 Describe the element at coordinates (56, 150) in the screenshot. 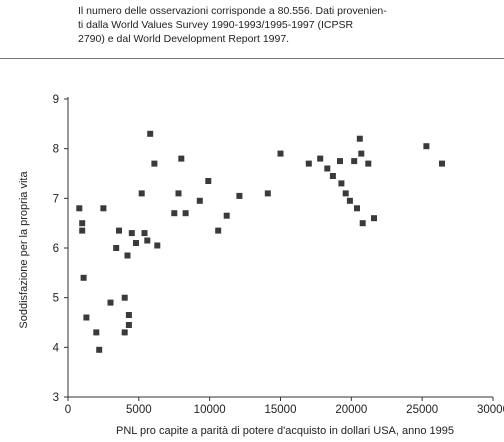

I see `y-tick-label: 8` at that location.